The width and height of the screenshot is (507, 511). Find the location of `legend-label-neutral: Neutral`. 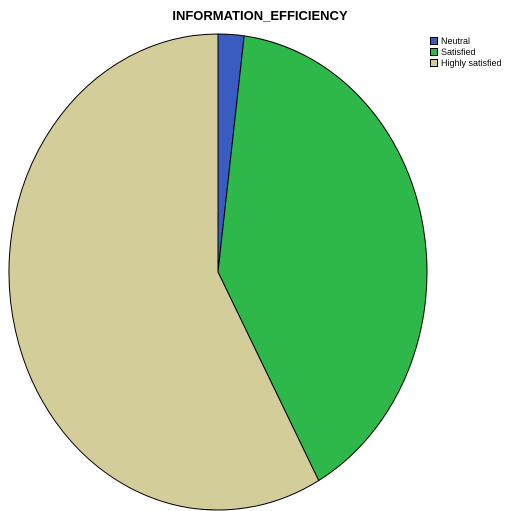

legend-label-neutral: Neutral is located at coordinates (456, 40).